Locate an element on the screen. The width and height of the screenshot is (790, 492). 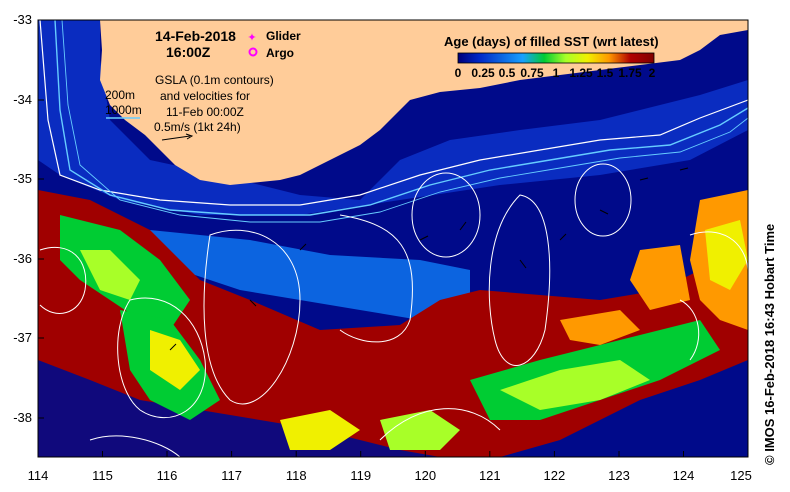
mid-age-region is located at coordinates (310, 275).